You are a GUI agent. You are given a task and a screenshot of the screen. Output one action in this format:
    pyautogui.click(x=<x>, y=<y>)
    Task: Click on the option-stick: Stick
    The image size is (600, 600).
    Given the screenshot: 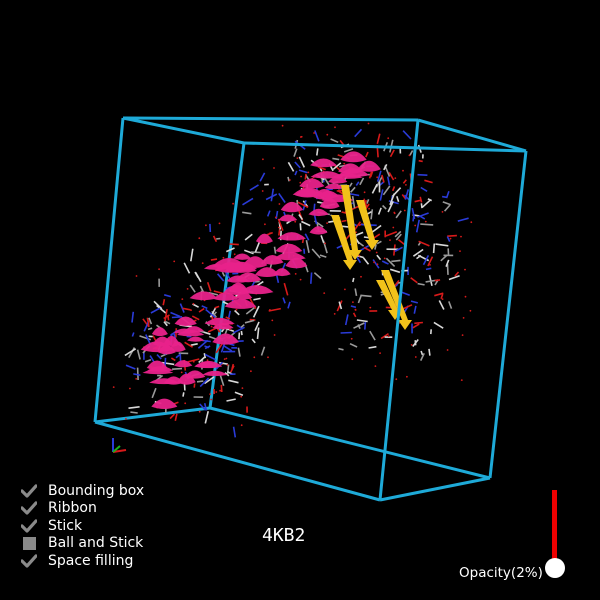 What is the action you would take?
    pyautogui.click(x=82, y=526)
    